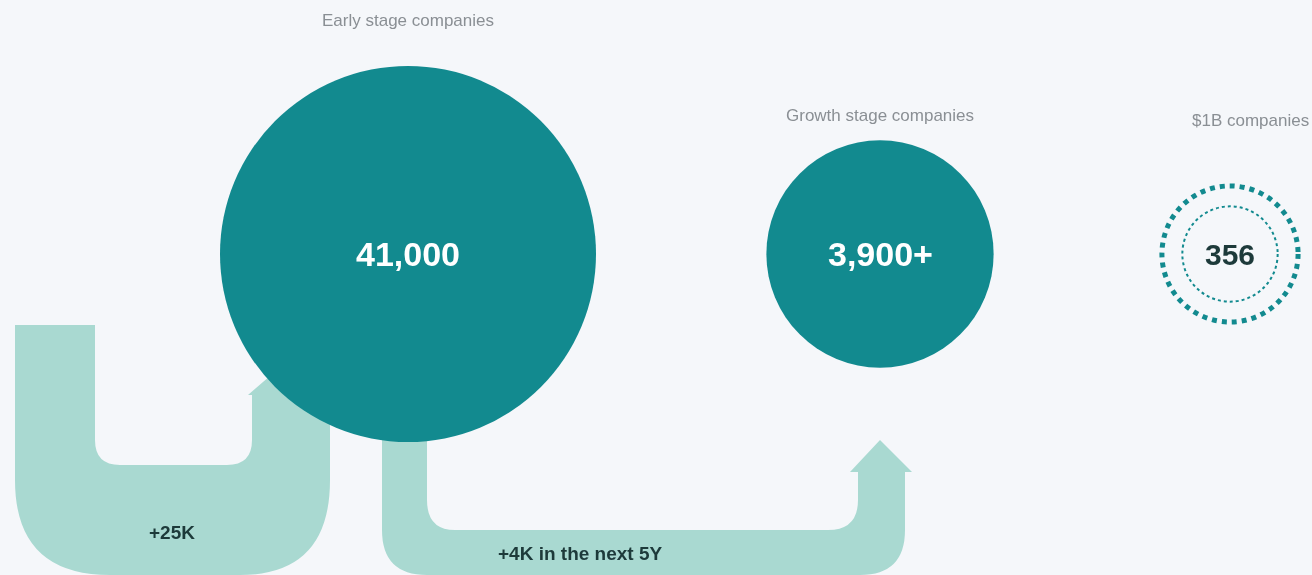  What do you see at coordinates (408, 254) in the screenshot?
I see `data-label: 41,000` at bounding box center [408, 254].